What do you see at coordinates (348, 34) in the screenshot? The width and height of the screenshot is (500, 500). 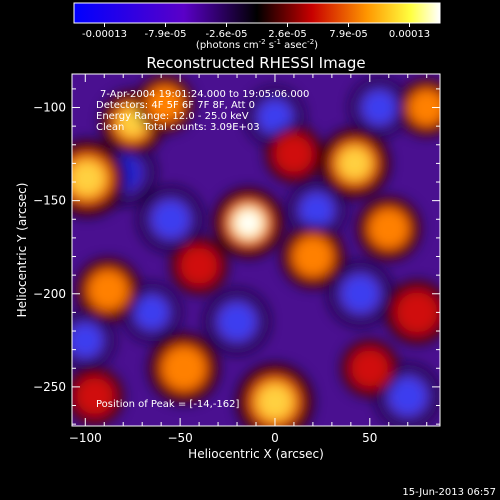 I see `colorbar-tick-label: 7.9e-05` at bounding box center [348, 34].